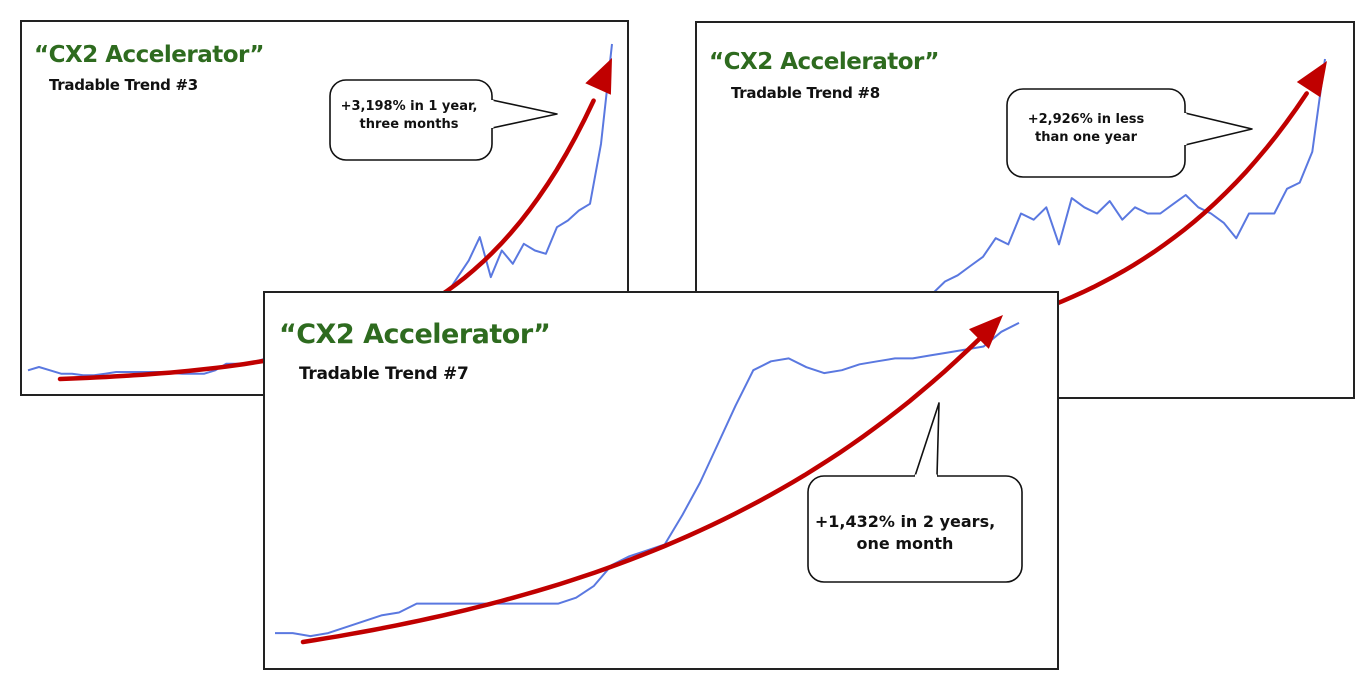 This screenshot has width=1369, height=695. I want to click on annotation-line-2: three months, so click(409, 124).